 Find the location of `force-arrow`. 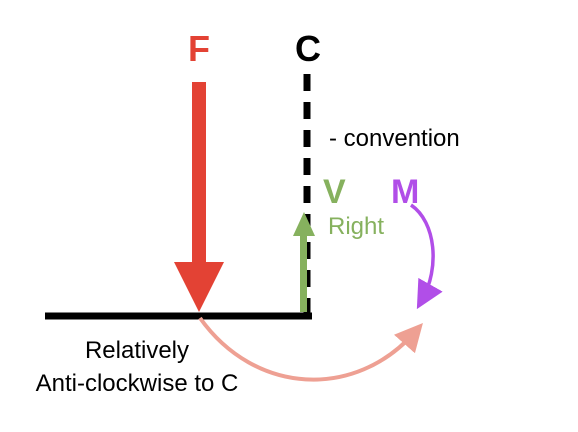

force-arrow is located at coordinates (199, 197).